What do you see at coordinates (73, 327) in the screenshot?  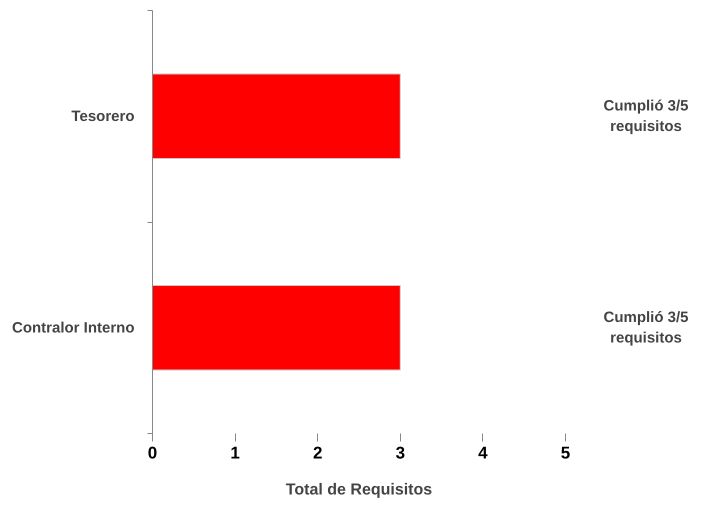 I see `y-tick-label: Contralor Interno` at bounding box center [73, 327].